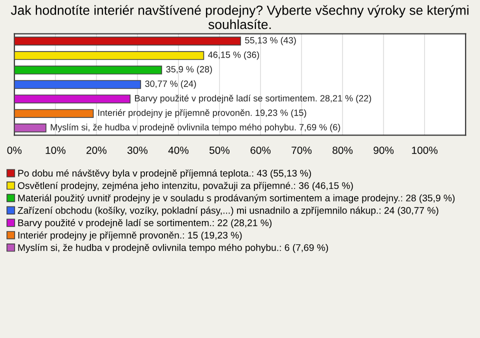 This screenshot has height=338, width=480. What do you see at coordinates (342, 150) in the screenshot?
I see `x-tick-label: 80%` at bounding box center [342, 150].